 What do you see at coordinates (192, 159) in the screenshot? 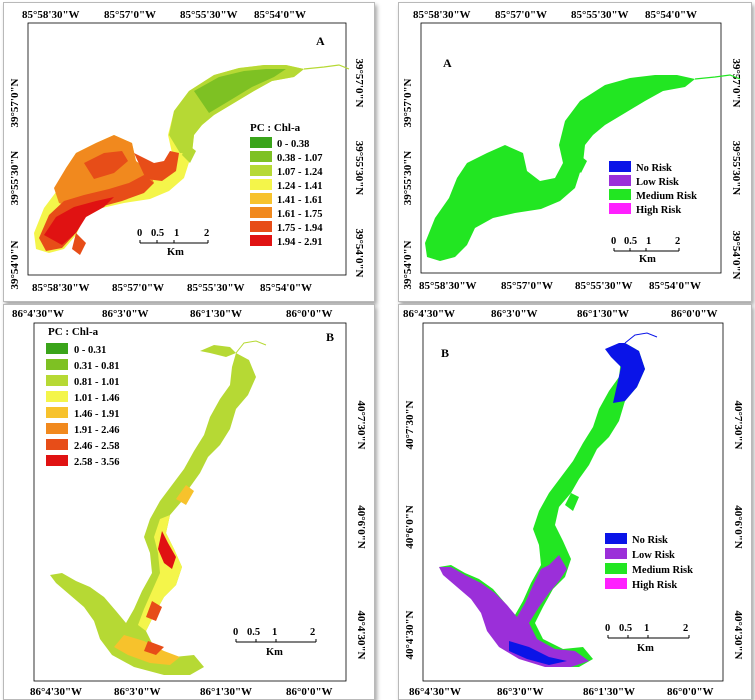
I see `reservoir-chl-map` at bounding box center [192, 159].